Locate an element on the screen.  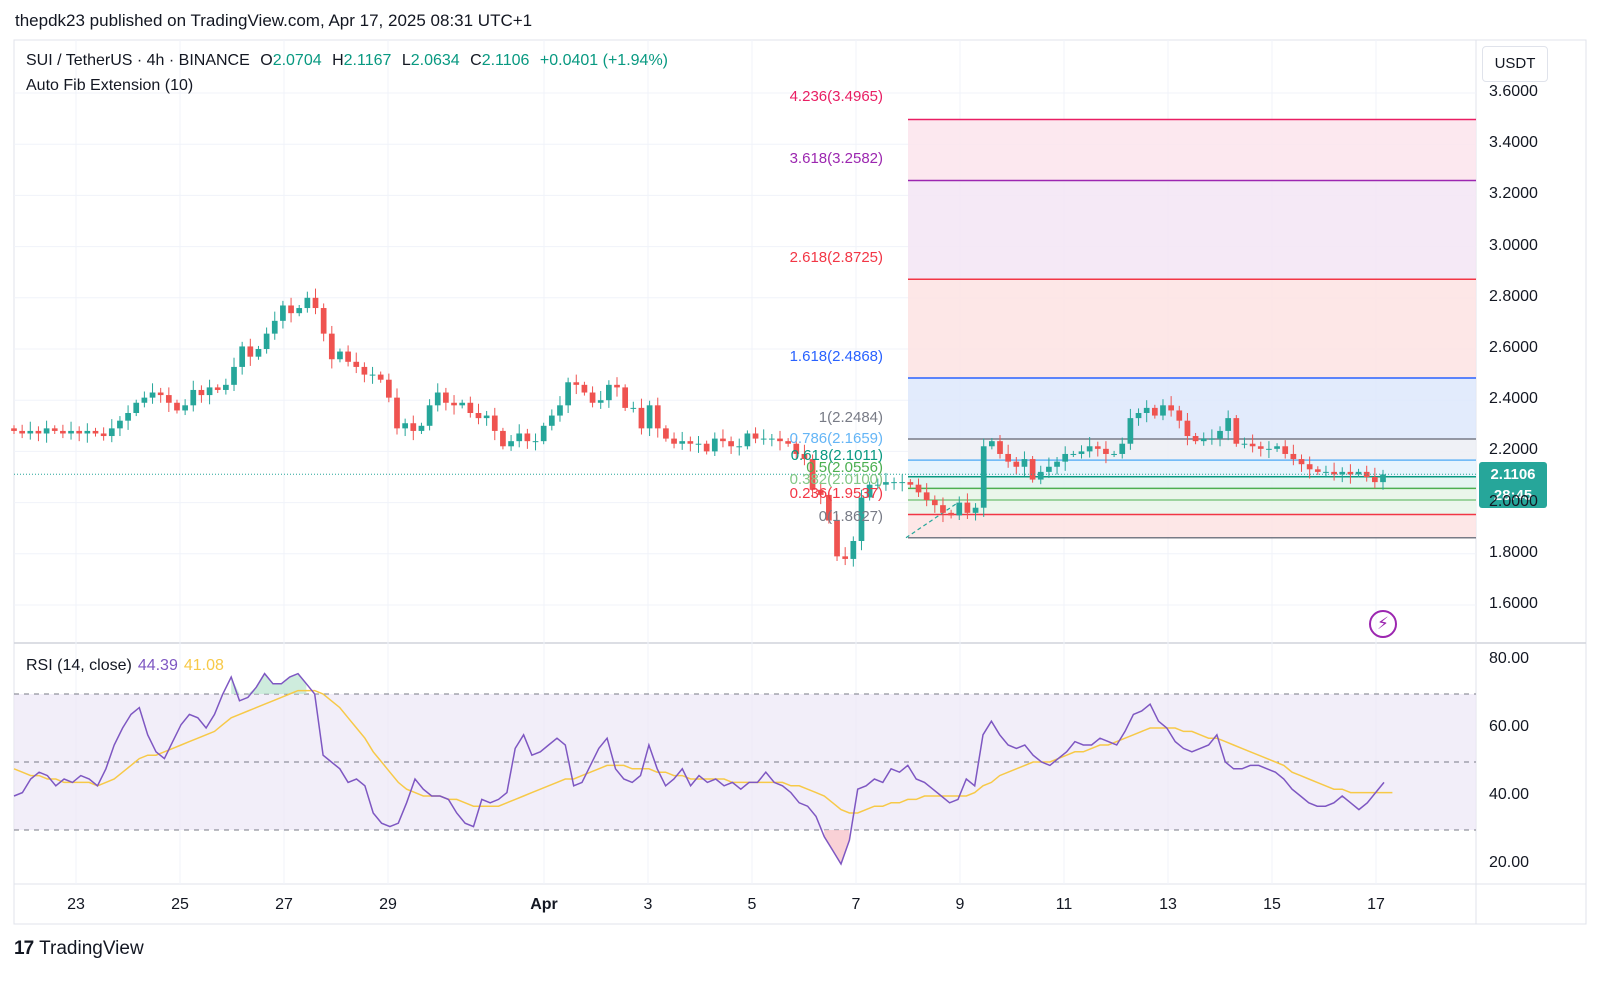
time-axis-label: 9 is located at coordinates (960, 904).